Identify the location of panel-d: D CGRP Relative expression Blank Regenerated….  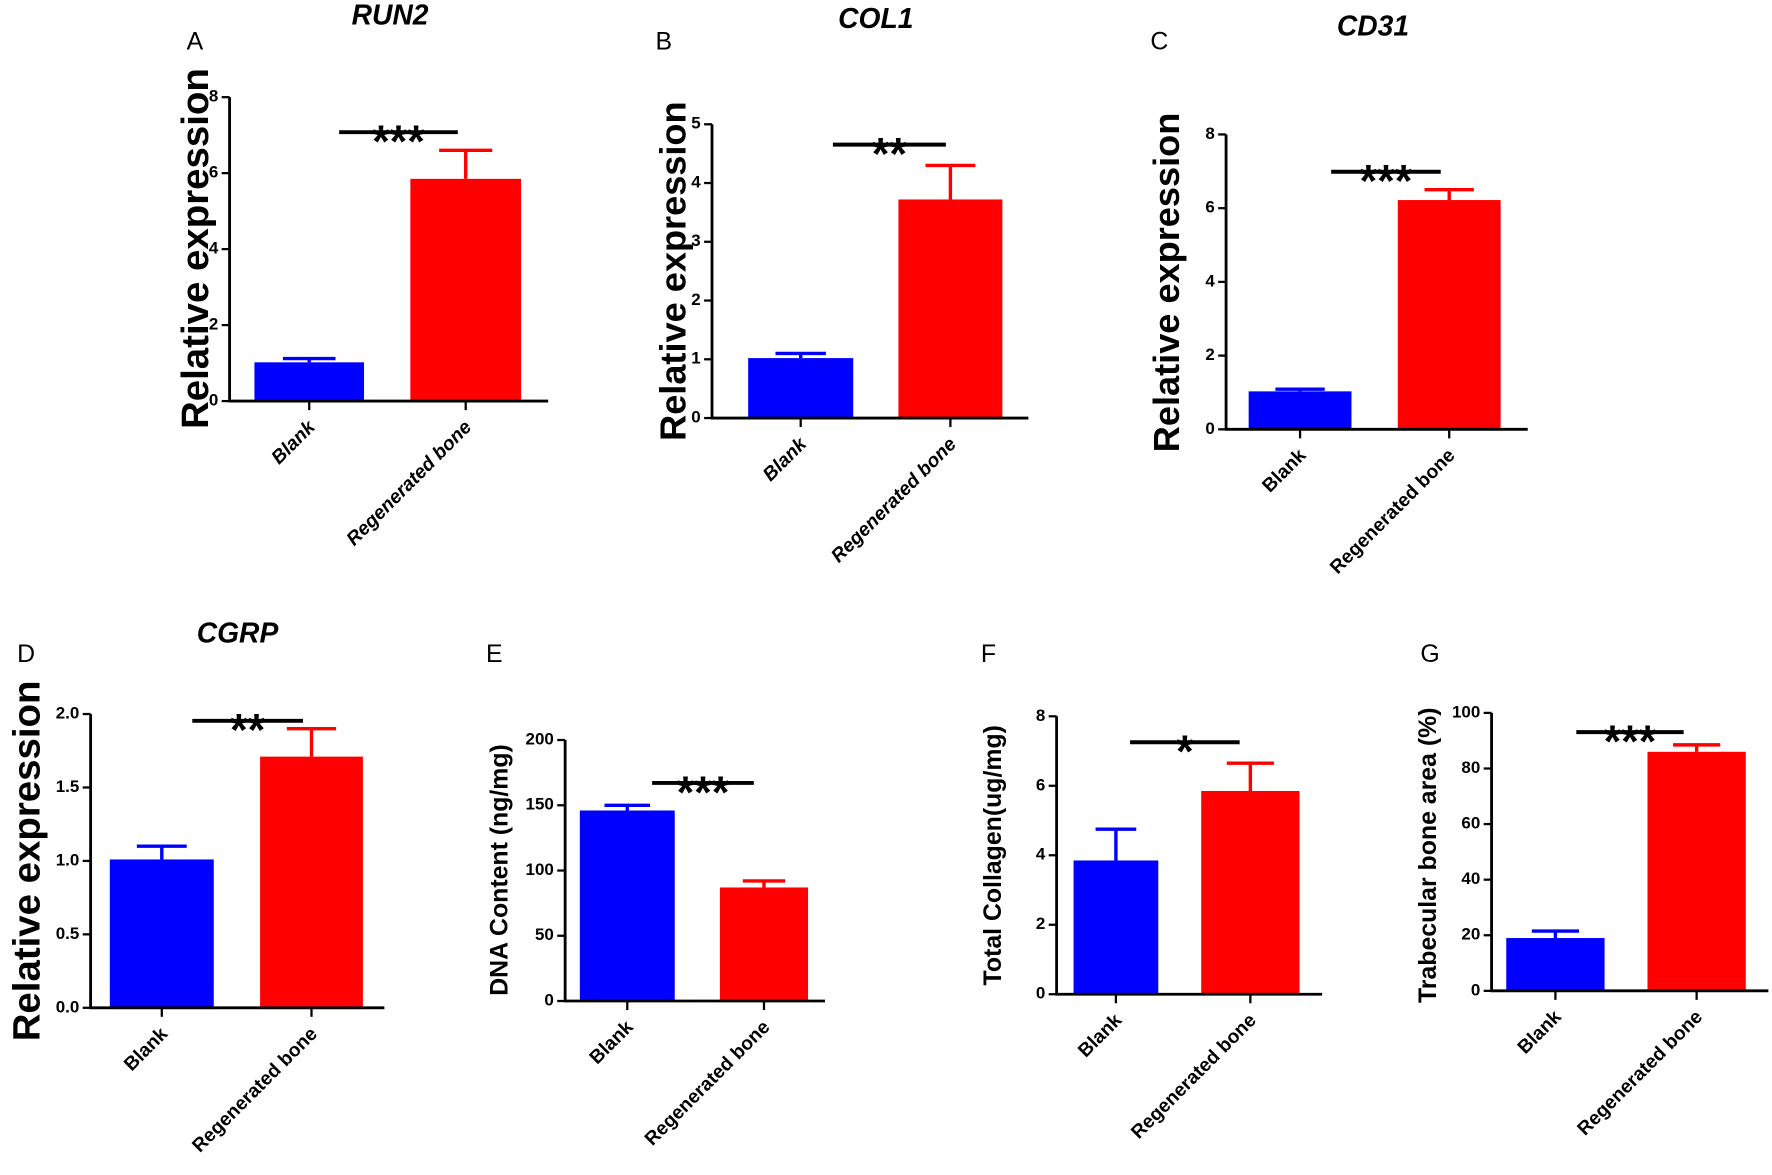
(195, 886).